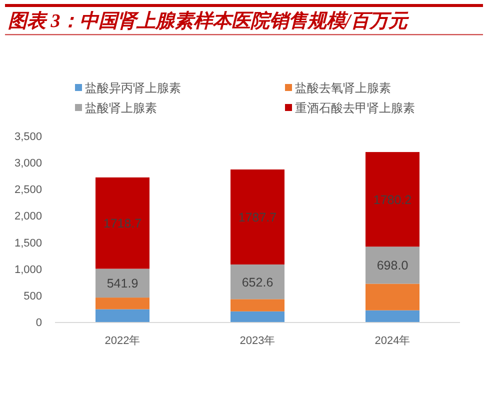 The width and height of the screenshot is (488, 406). What do you see at coordinates (28, 216) in the screenshot?
I see `y-tick-label: 2,000` at bounding box center [28, 216].